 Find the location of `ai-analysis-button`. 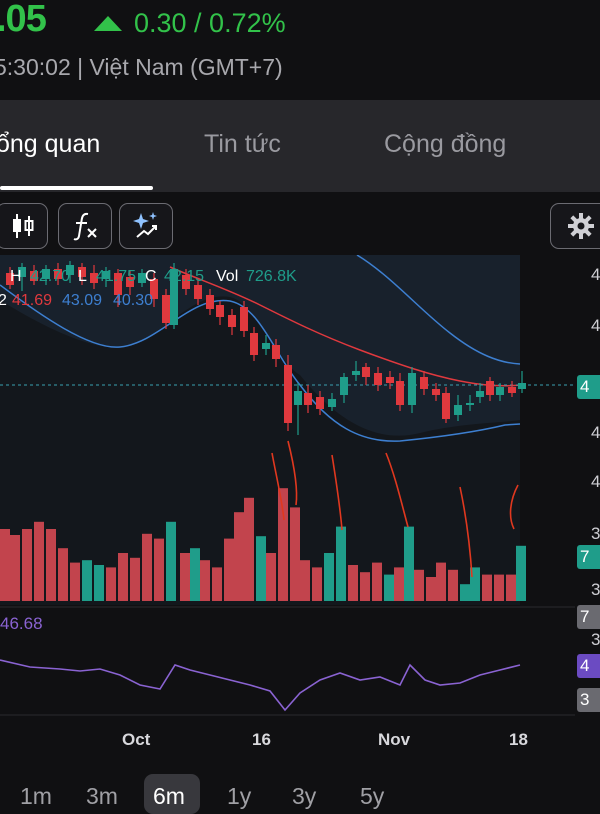

ai-analysis-button is located at coordinates (146, 226).